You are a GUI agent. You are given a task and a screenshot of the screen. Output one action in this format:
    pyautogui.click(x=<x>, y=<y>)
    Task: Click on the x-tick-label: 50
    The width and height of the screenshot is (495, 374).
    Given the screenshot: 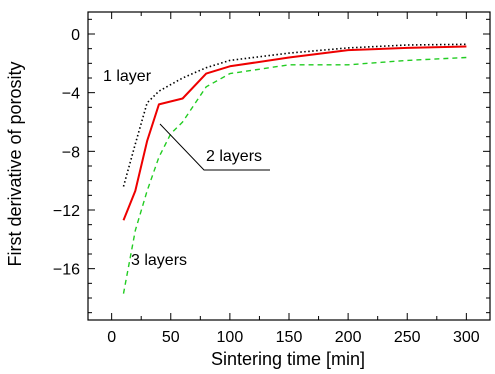 What is the action you would take?
    pyautogui.click(x=171, y=337)
    